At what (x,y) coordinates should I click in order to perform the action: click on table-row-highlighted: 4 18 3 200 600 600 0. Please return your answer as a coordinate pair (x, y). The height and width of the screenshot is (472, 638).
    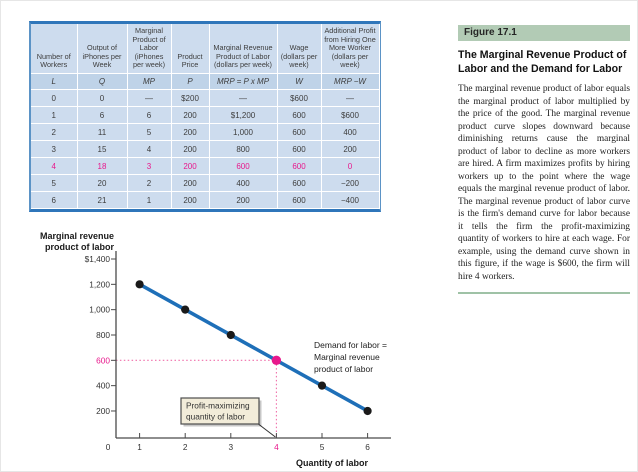
    Looking at the image, I should click on (205, 166).